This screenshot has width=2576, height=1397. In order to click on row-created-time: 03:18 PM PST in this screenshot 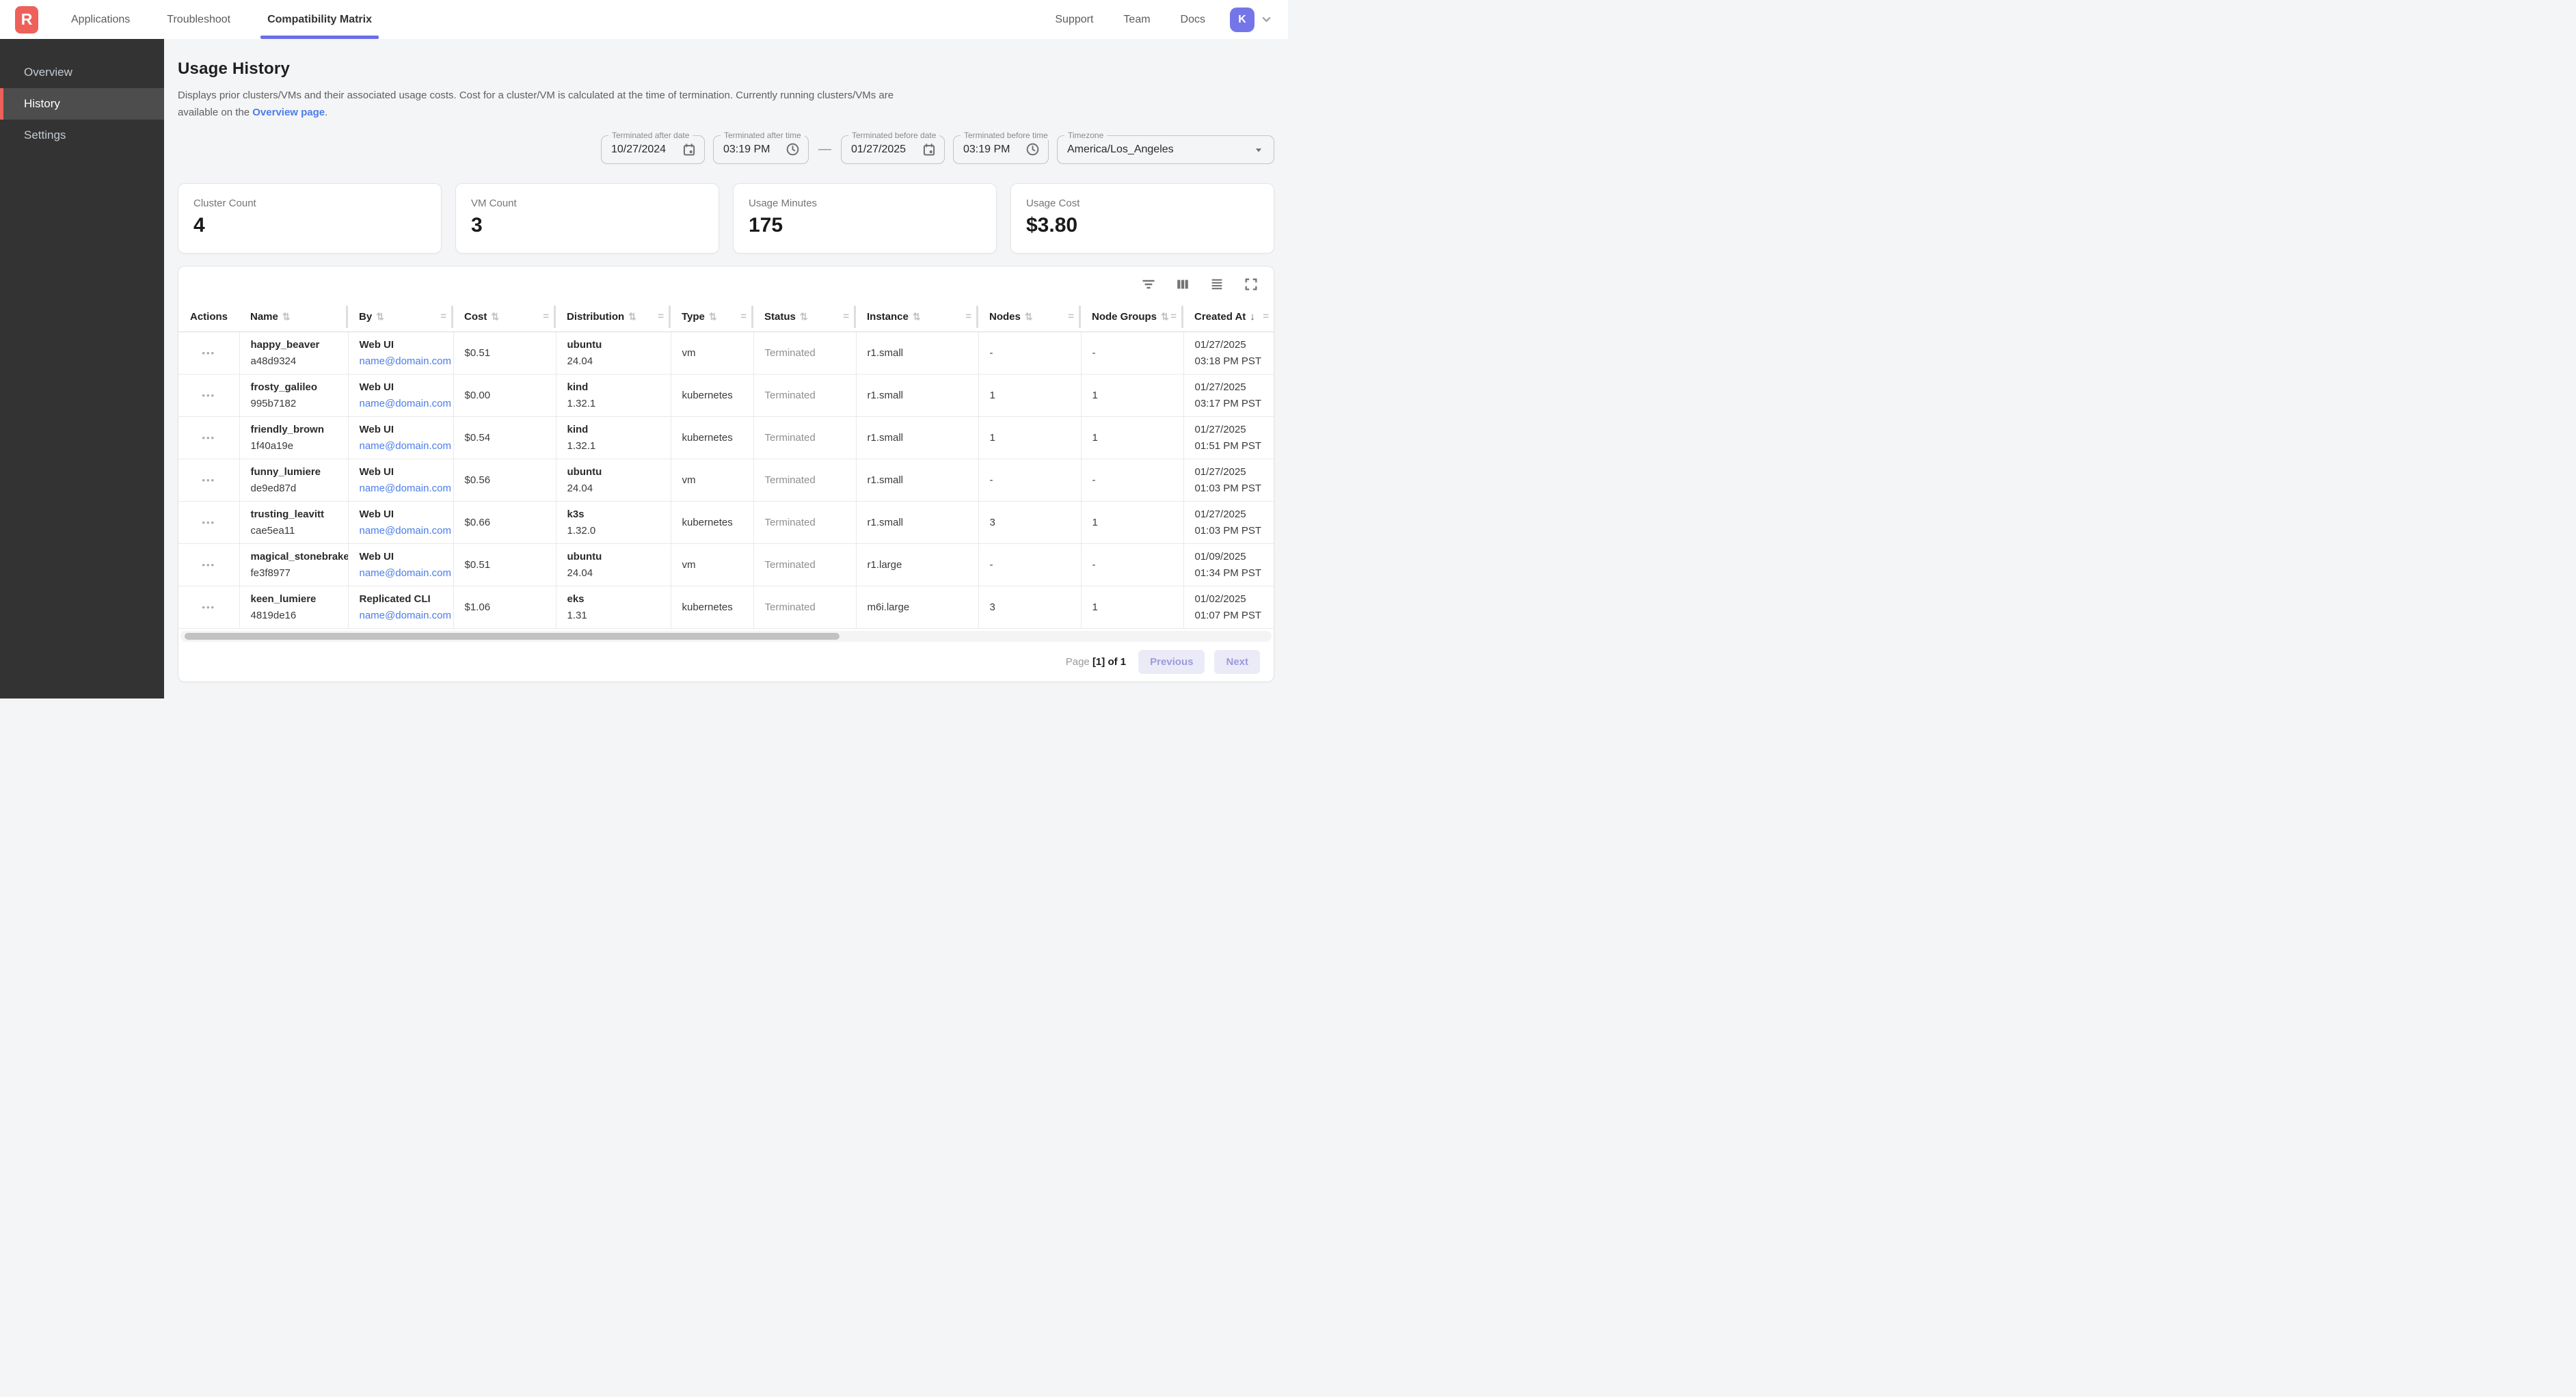, I will do `click(1228, 361)`.